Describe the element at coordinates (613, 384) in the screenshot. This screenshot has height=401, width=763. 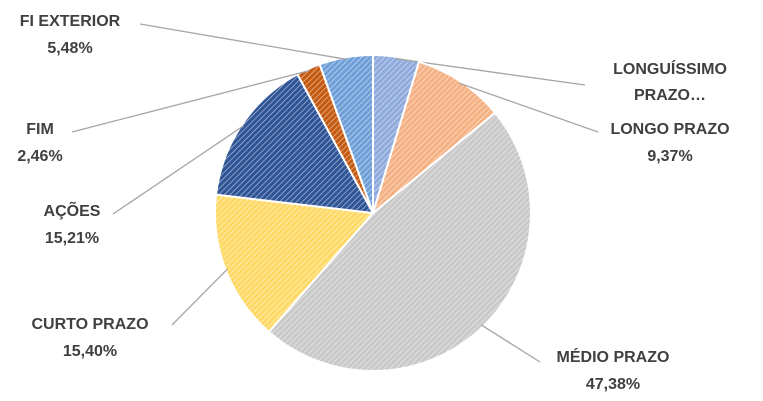
I see `value-label: 47,38%` at that location.